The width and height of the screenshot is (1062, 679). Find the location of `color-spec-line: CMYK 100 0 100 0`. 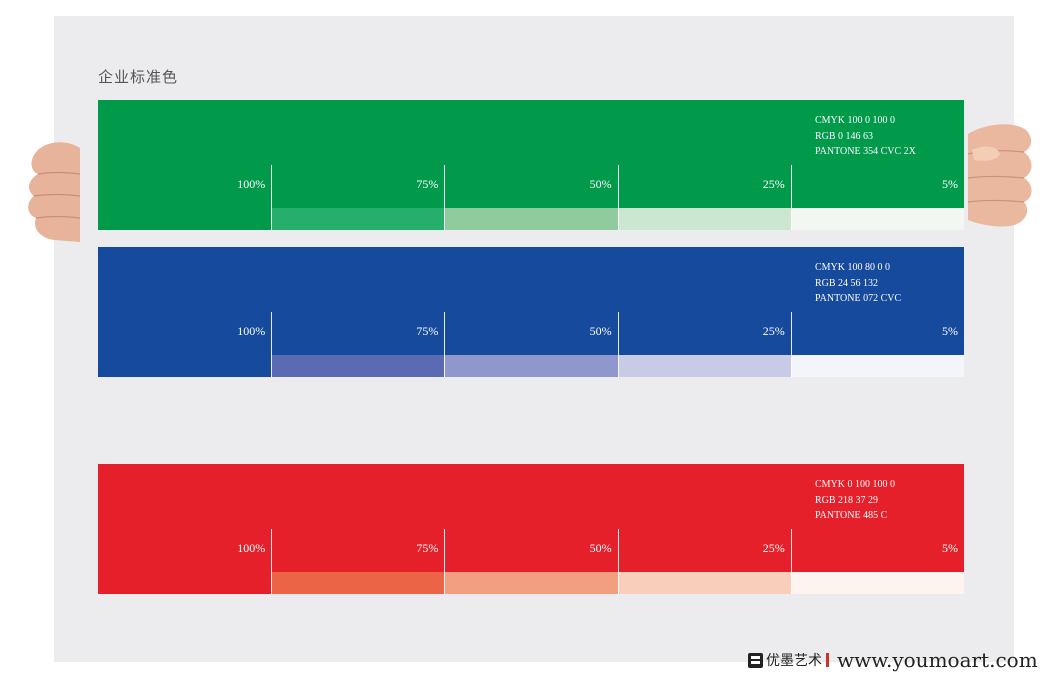

color-spec-line: CMYK 100 0 100 0 is located at coordinates (855, 120).